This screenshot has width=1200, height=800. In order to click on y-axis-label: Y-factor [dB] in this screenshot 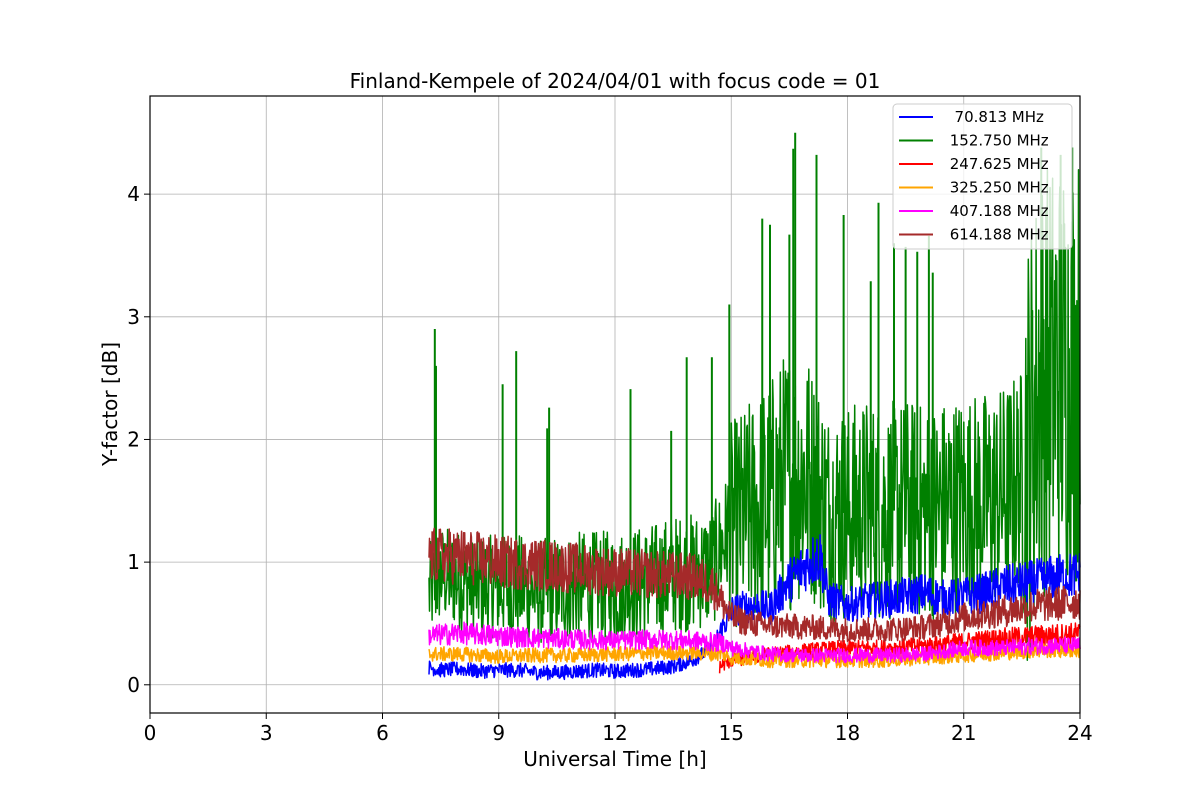, I will do `click(110, 404)`.